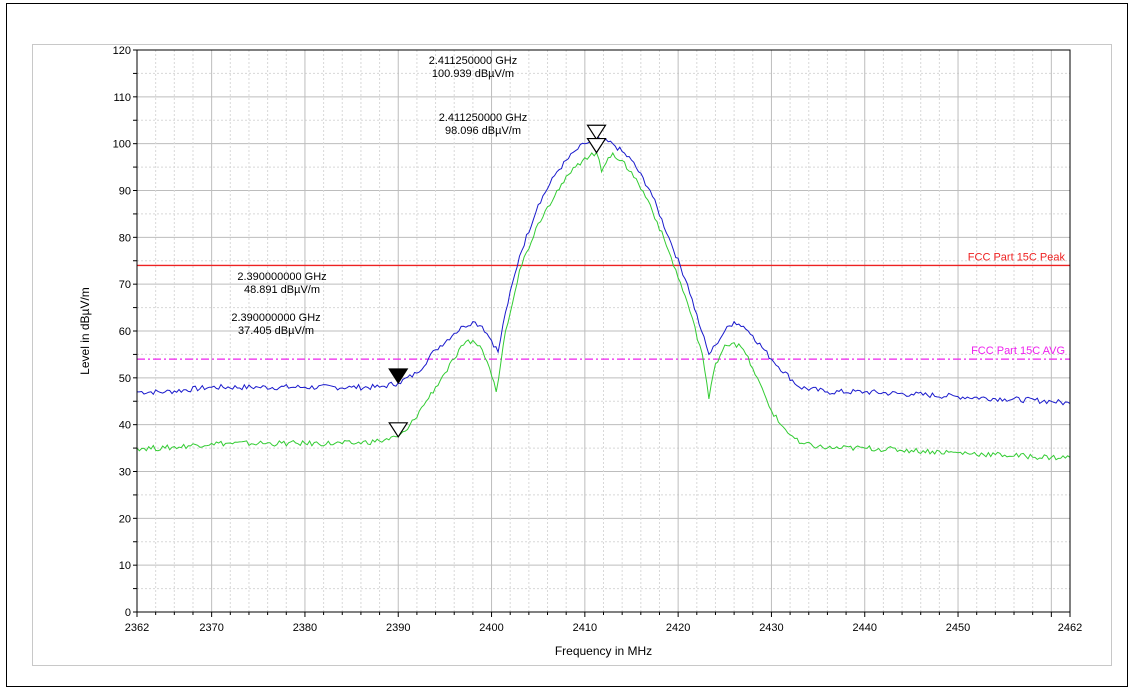 The width and height of the screenshot is (1137, 692). What do you see at coordinates (1017, 257) in the screenshot?
I see `limit-line-label: FCC Part 15C Peak` at bounding box center [1017, 257].